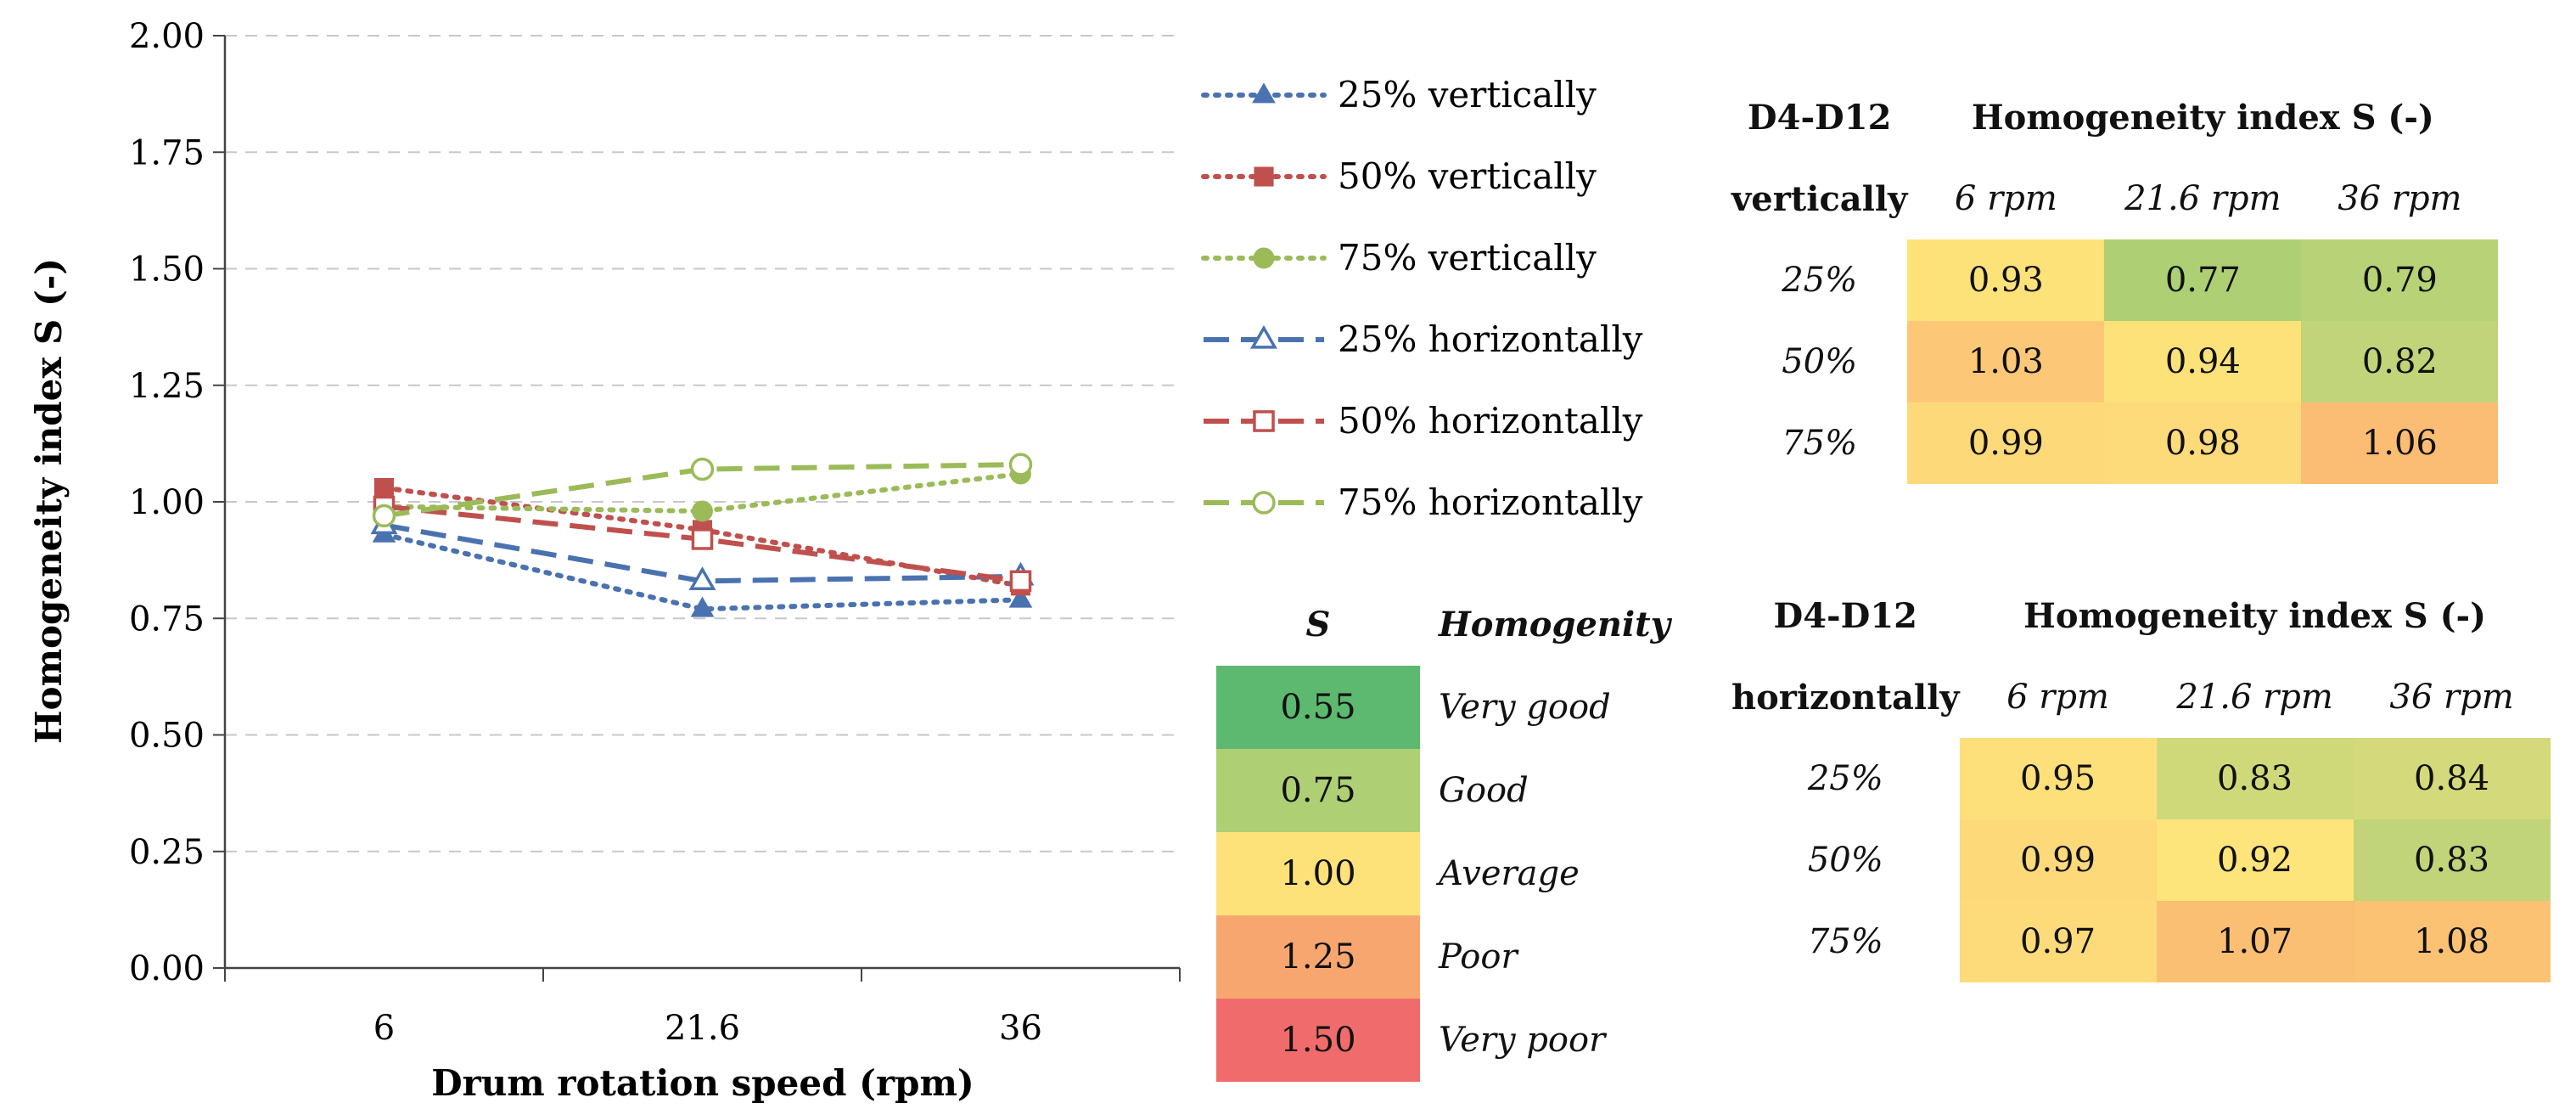 The height and width of the screenshot is (1120, 2576). What do you see at coordinates (1478, 956) in the screenshot?
I see `scale-label: Poor` at bounding box center [1478, 956].